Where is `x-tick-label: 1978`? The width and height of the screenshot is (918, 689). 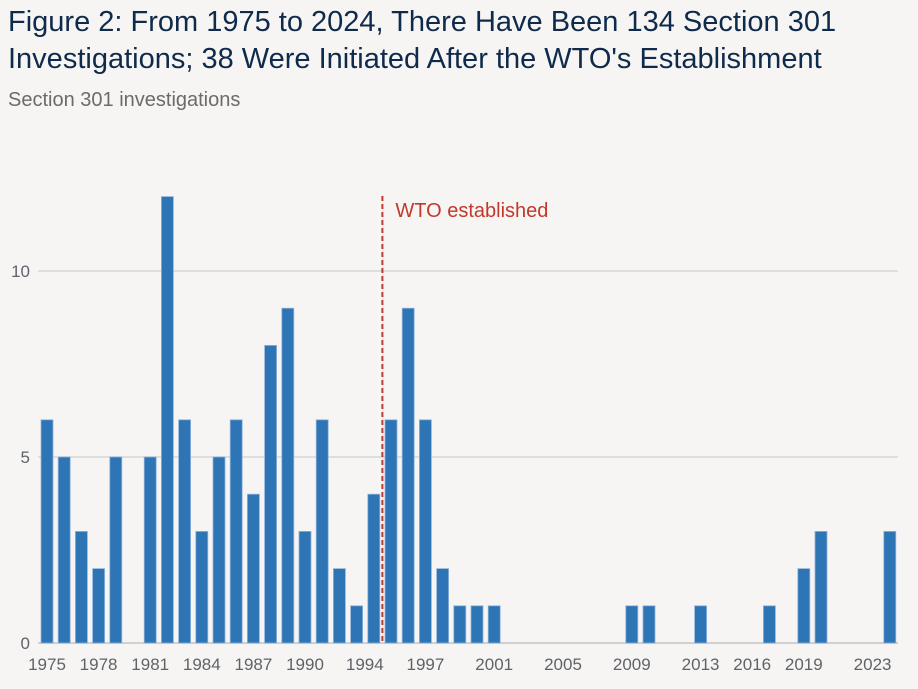 x-tick-label: 1978 is located at coordinates (99, 664).